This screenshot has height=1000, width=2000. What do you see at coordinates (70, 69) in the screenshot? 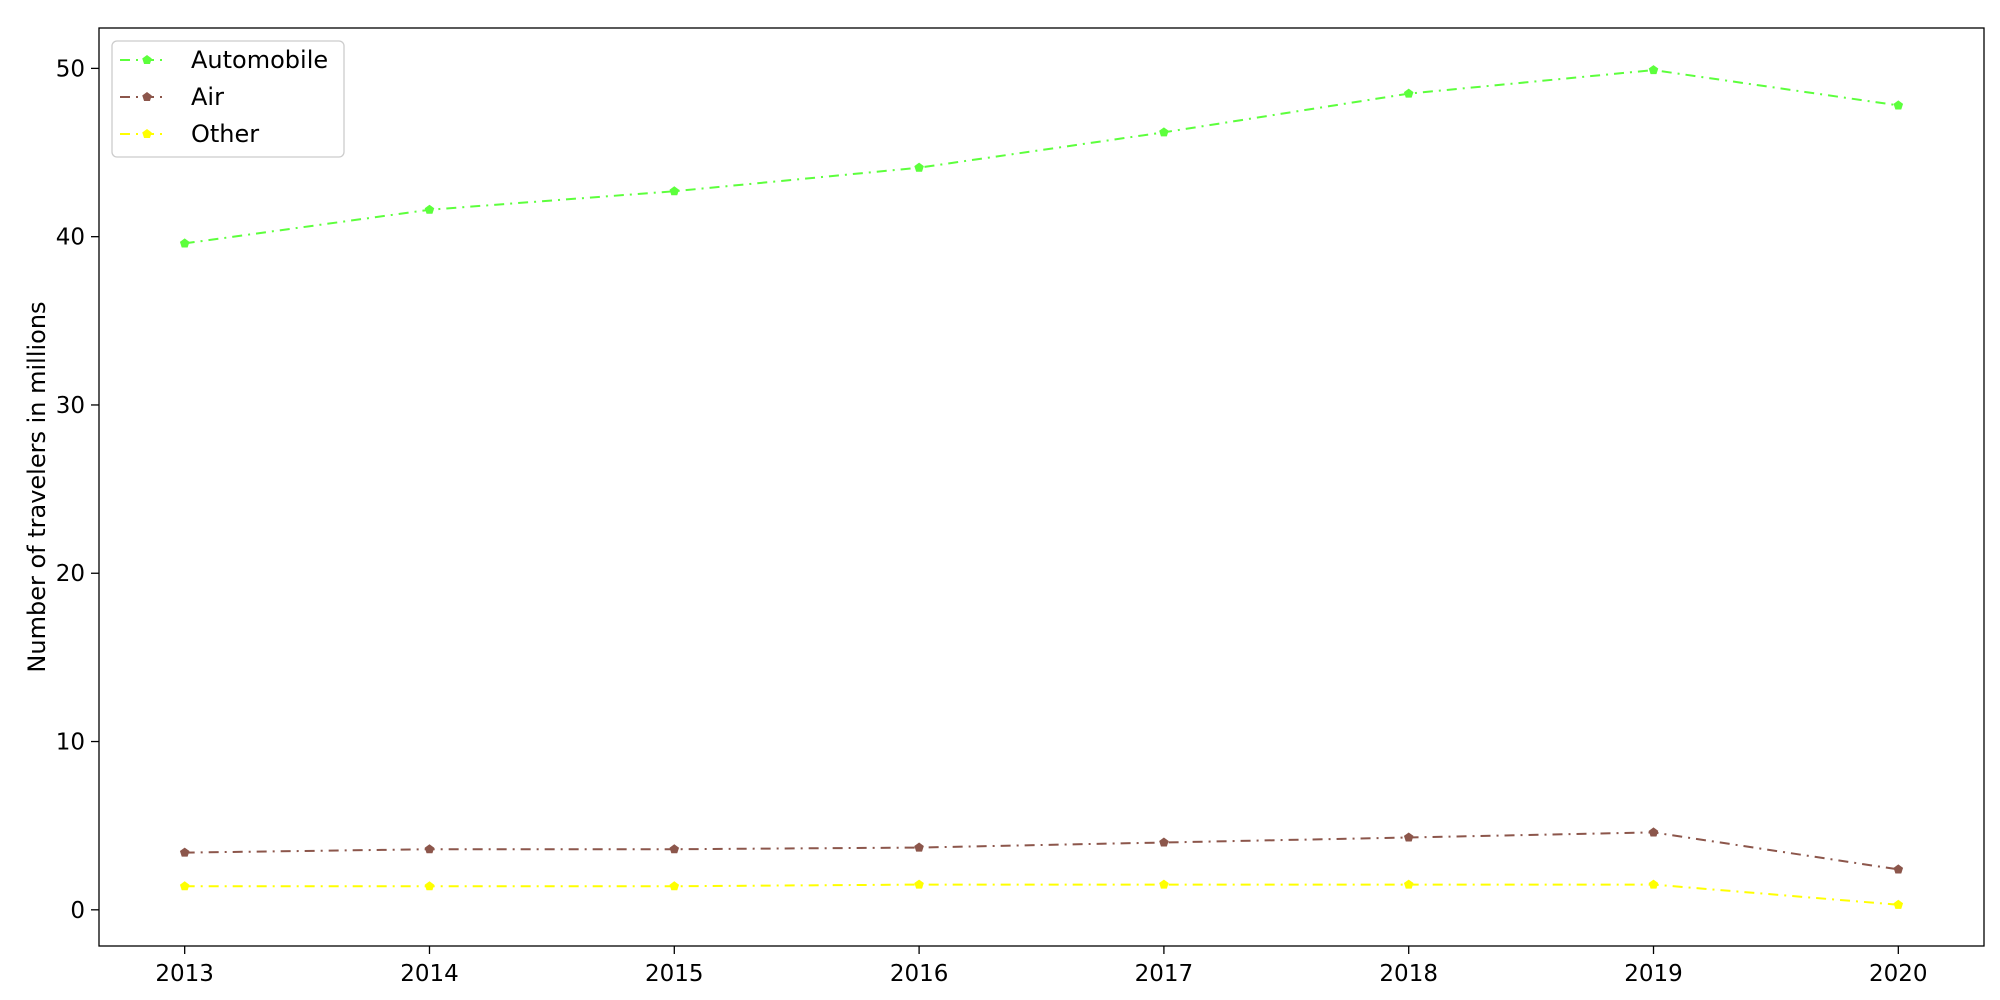
I see `y-tick-label: 50` at bounding box center [70, 69].